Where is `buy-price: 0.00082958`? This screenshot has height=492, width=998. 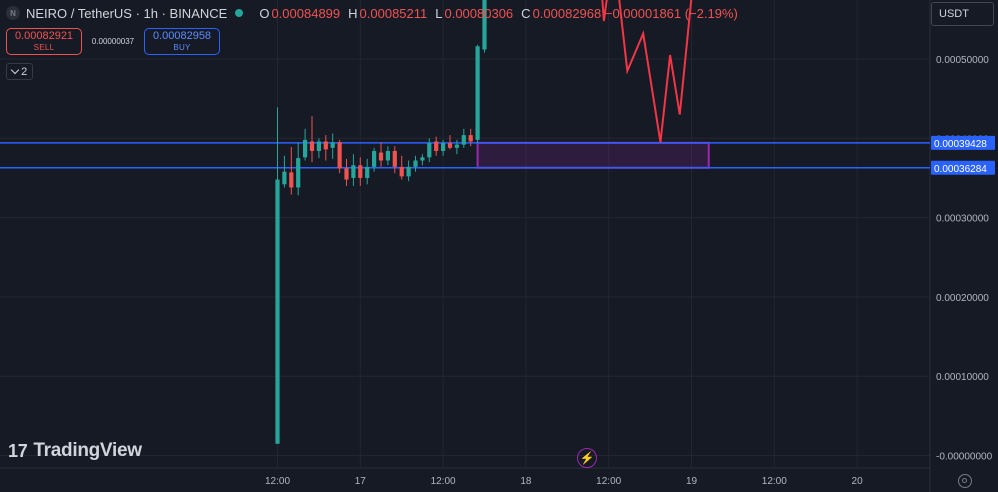
buy-price: 0.00082958 is located at coordinates (182, 35).